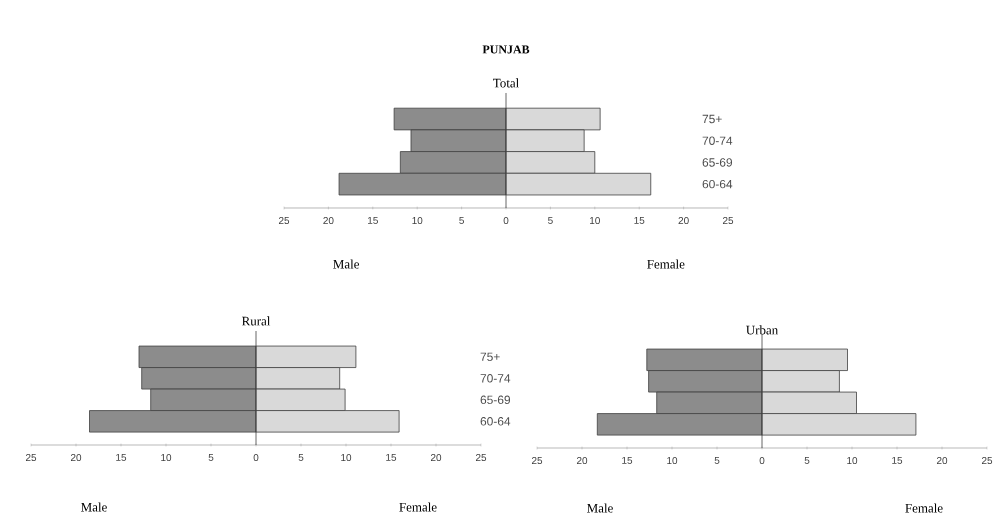  What do you see at coordinates (506, 49) in the screenshot?
I see `chart-title: PUNJAB` at bounding box center [506, 49].